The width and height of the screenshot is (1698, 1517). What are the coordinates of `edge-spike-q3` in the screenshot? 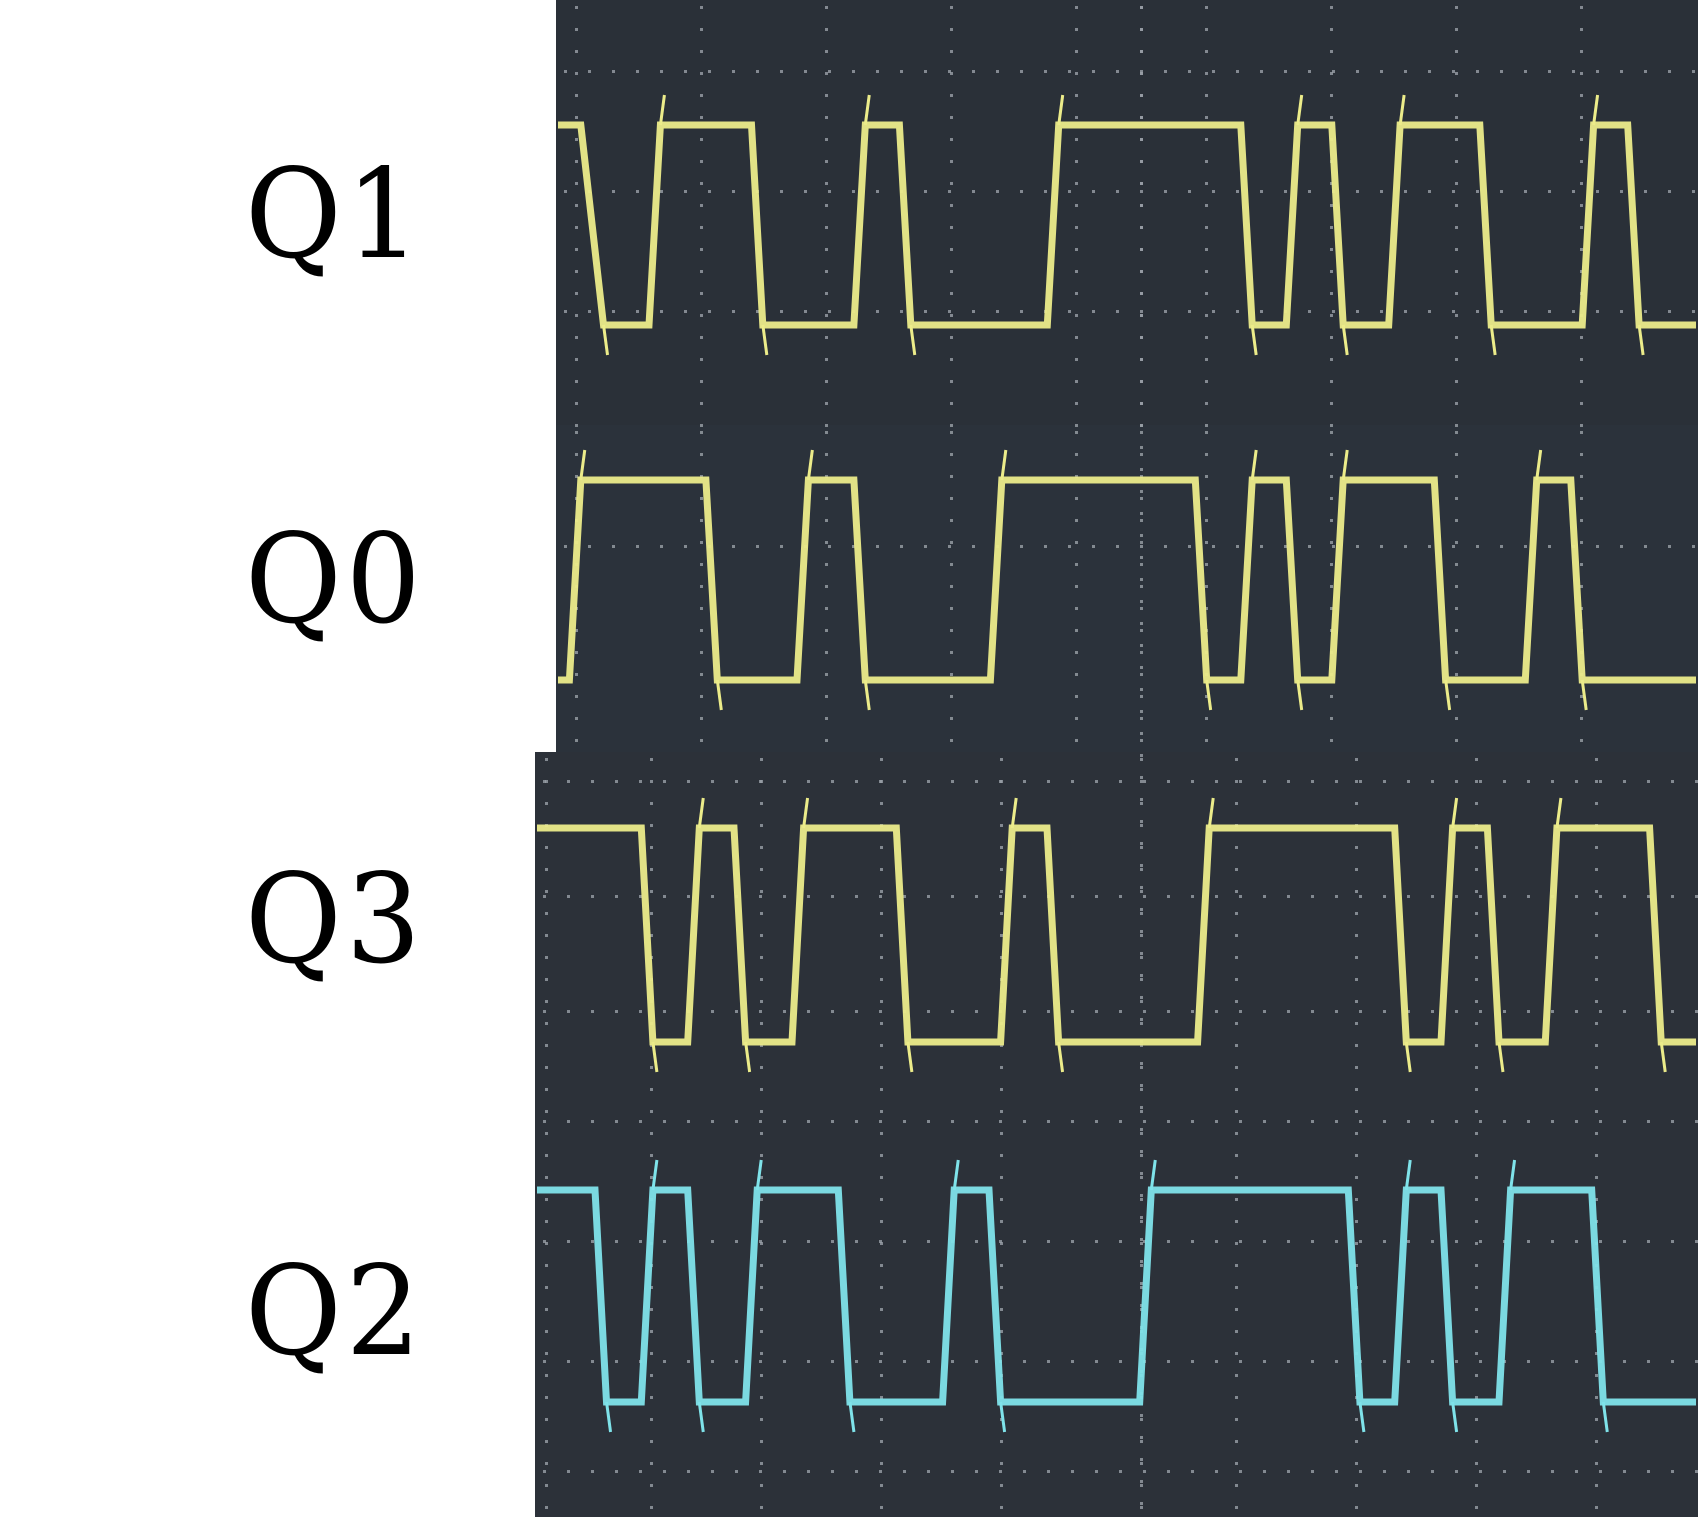 It's located at (910, 1057).